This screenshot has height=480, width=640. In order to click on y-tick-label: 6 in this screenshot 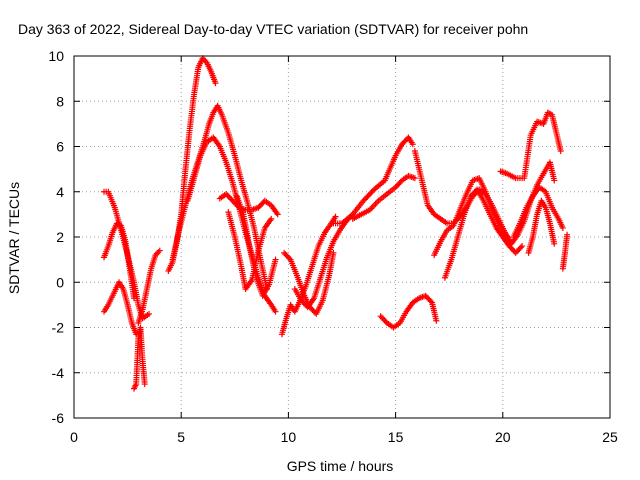, I will do `click(60, 147)`.